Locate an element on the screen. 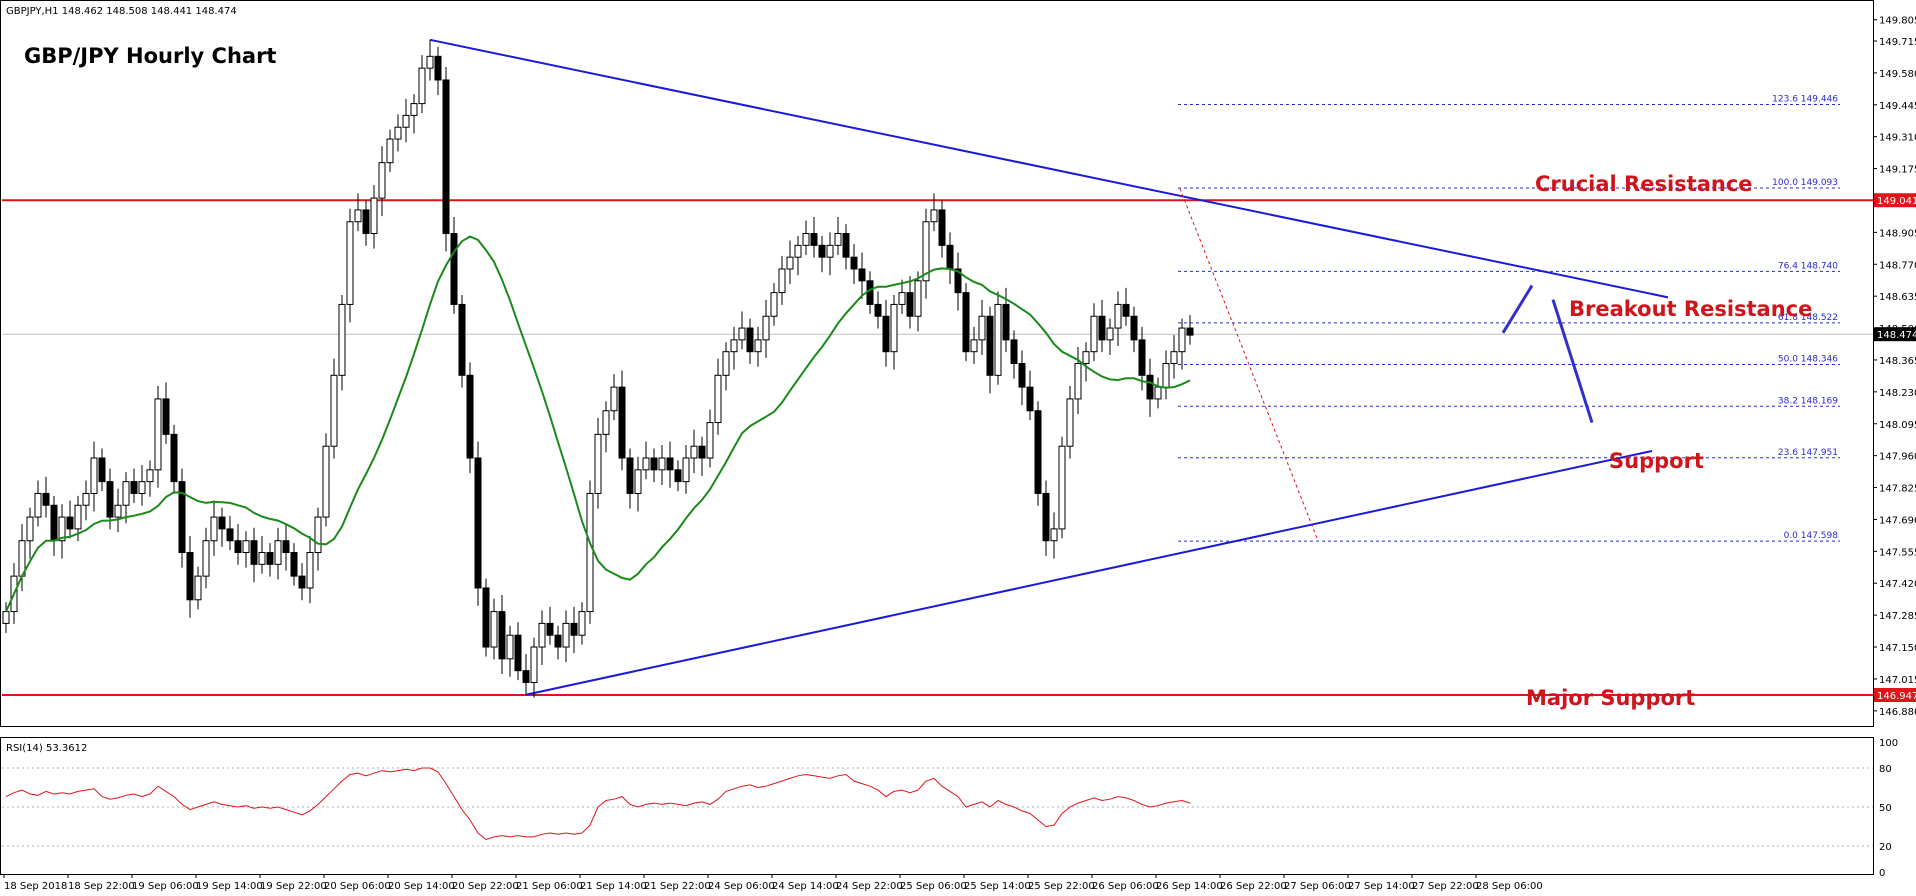  rsi-tick-label: 20 is located at coordinates (1885, 847).